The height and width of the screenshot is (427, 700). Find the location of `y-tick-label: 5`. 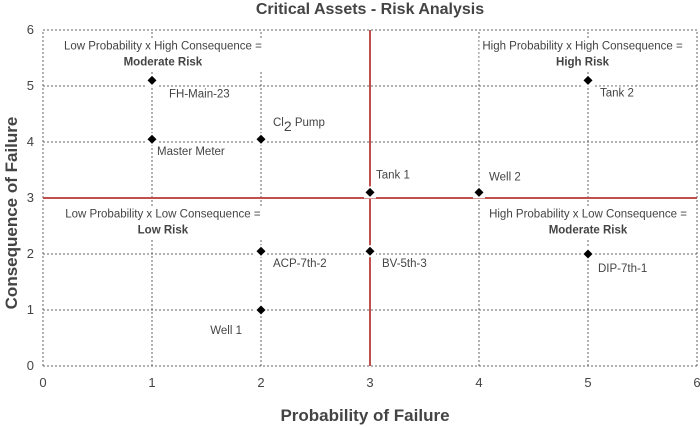

y-tick-label: 5 is located at coordinates (30, 85).